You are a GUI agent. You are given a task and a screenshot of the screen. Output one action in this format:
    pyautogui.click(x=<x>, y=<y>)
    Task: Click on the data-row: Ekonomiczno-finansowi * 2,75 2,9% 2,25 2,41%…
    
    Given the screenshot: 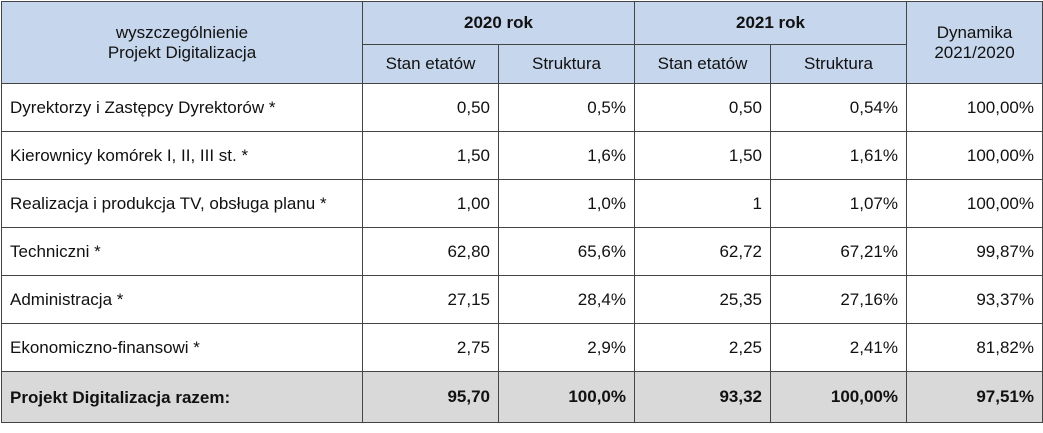 What is the action you would take?
    pyautogui.click(x=522, y=347)
    